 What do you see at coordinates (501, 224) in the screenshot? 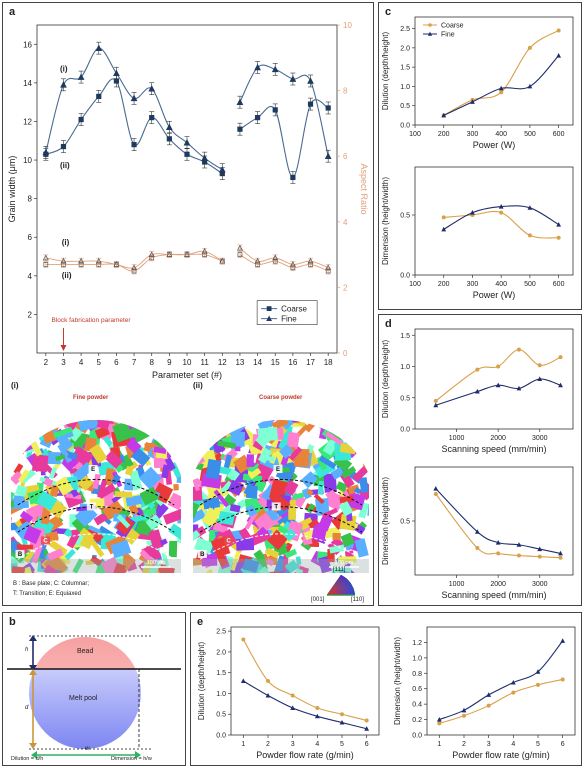
I see `series-line-coarse` at bounding box center [501, 224].